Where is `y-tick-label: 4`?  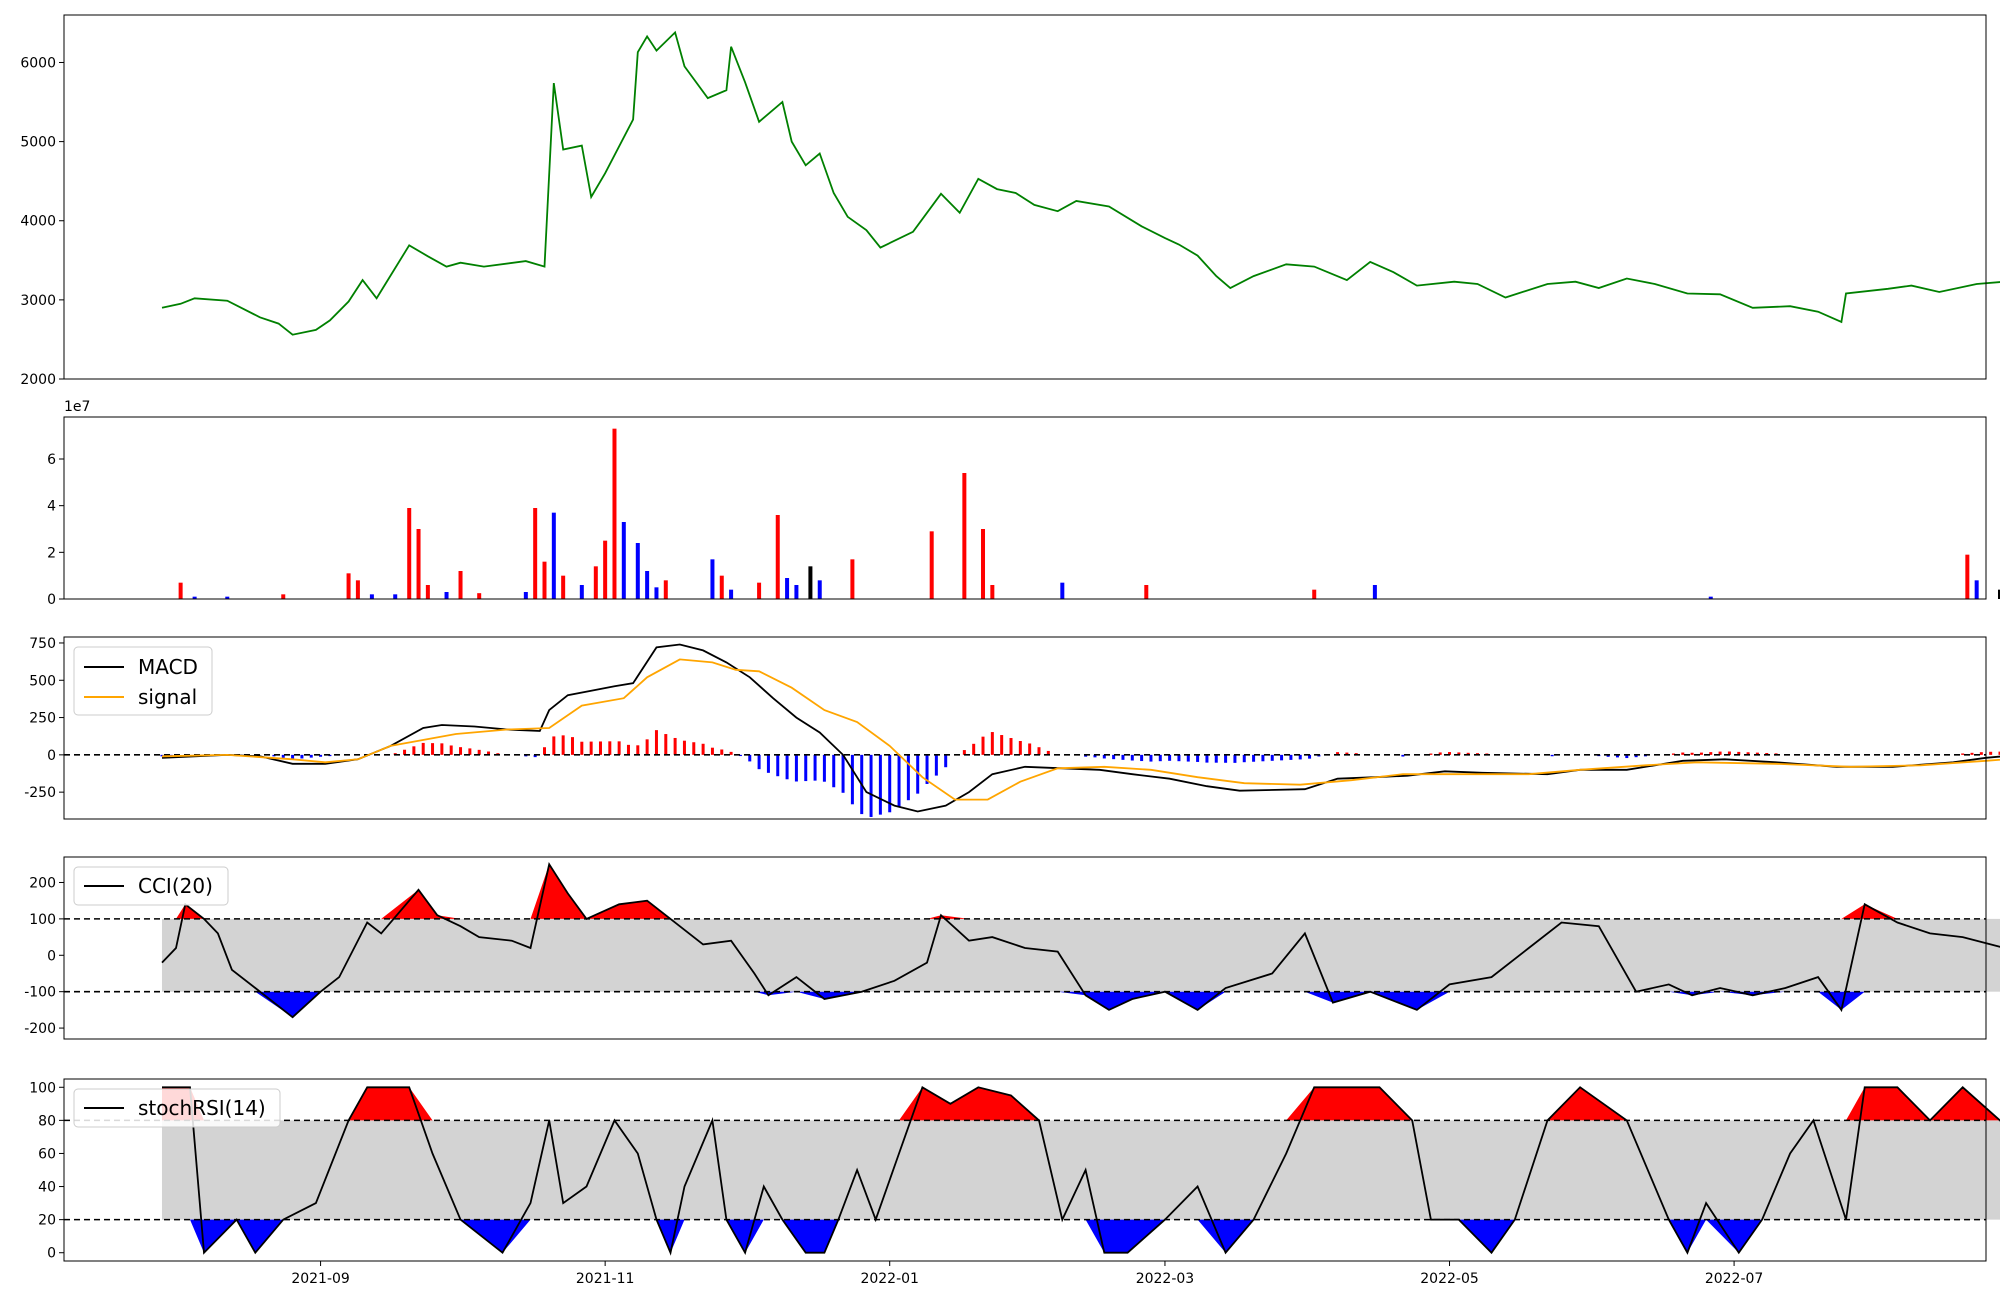
y-tick-label: 4 is located at coordinates (51, 507).